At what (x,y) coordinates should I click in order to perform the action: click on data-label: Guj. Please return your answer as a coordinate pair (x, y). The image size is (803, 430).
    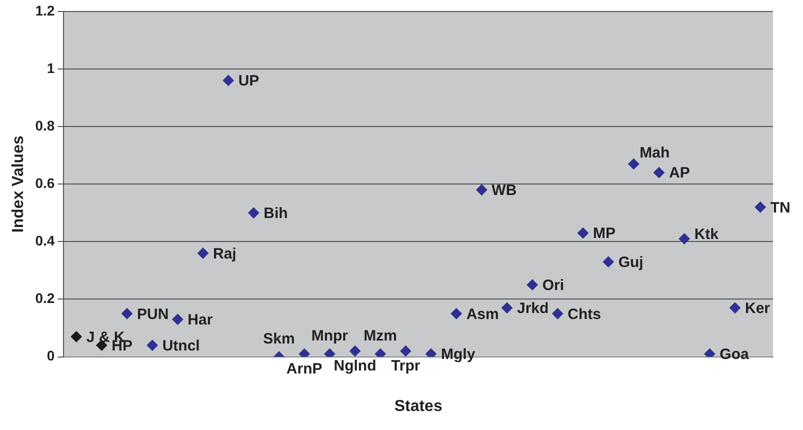
    Looking at the image, I should click on (631, 262).